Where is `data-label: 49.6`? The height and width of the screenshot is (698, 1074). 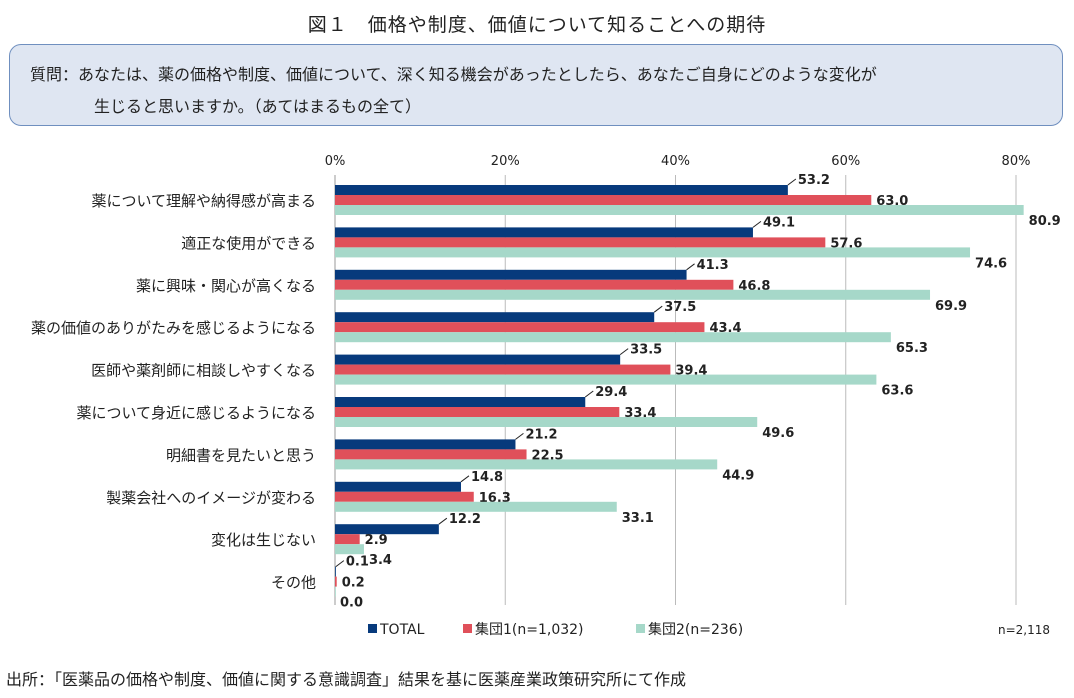 data-label: 49.6 is located at coordinates (778, 433).